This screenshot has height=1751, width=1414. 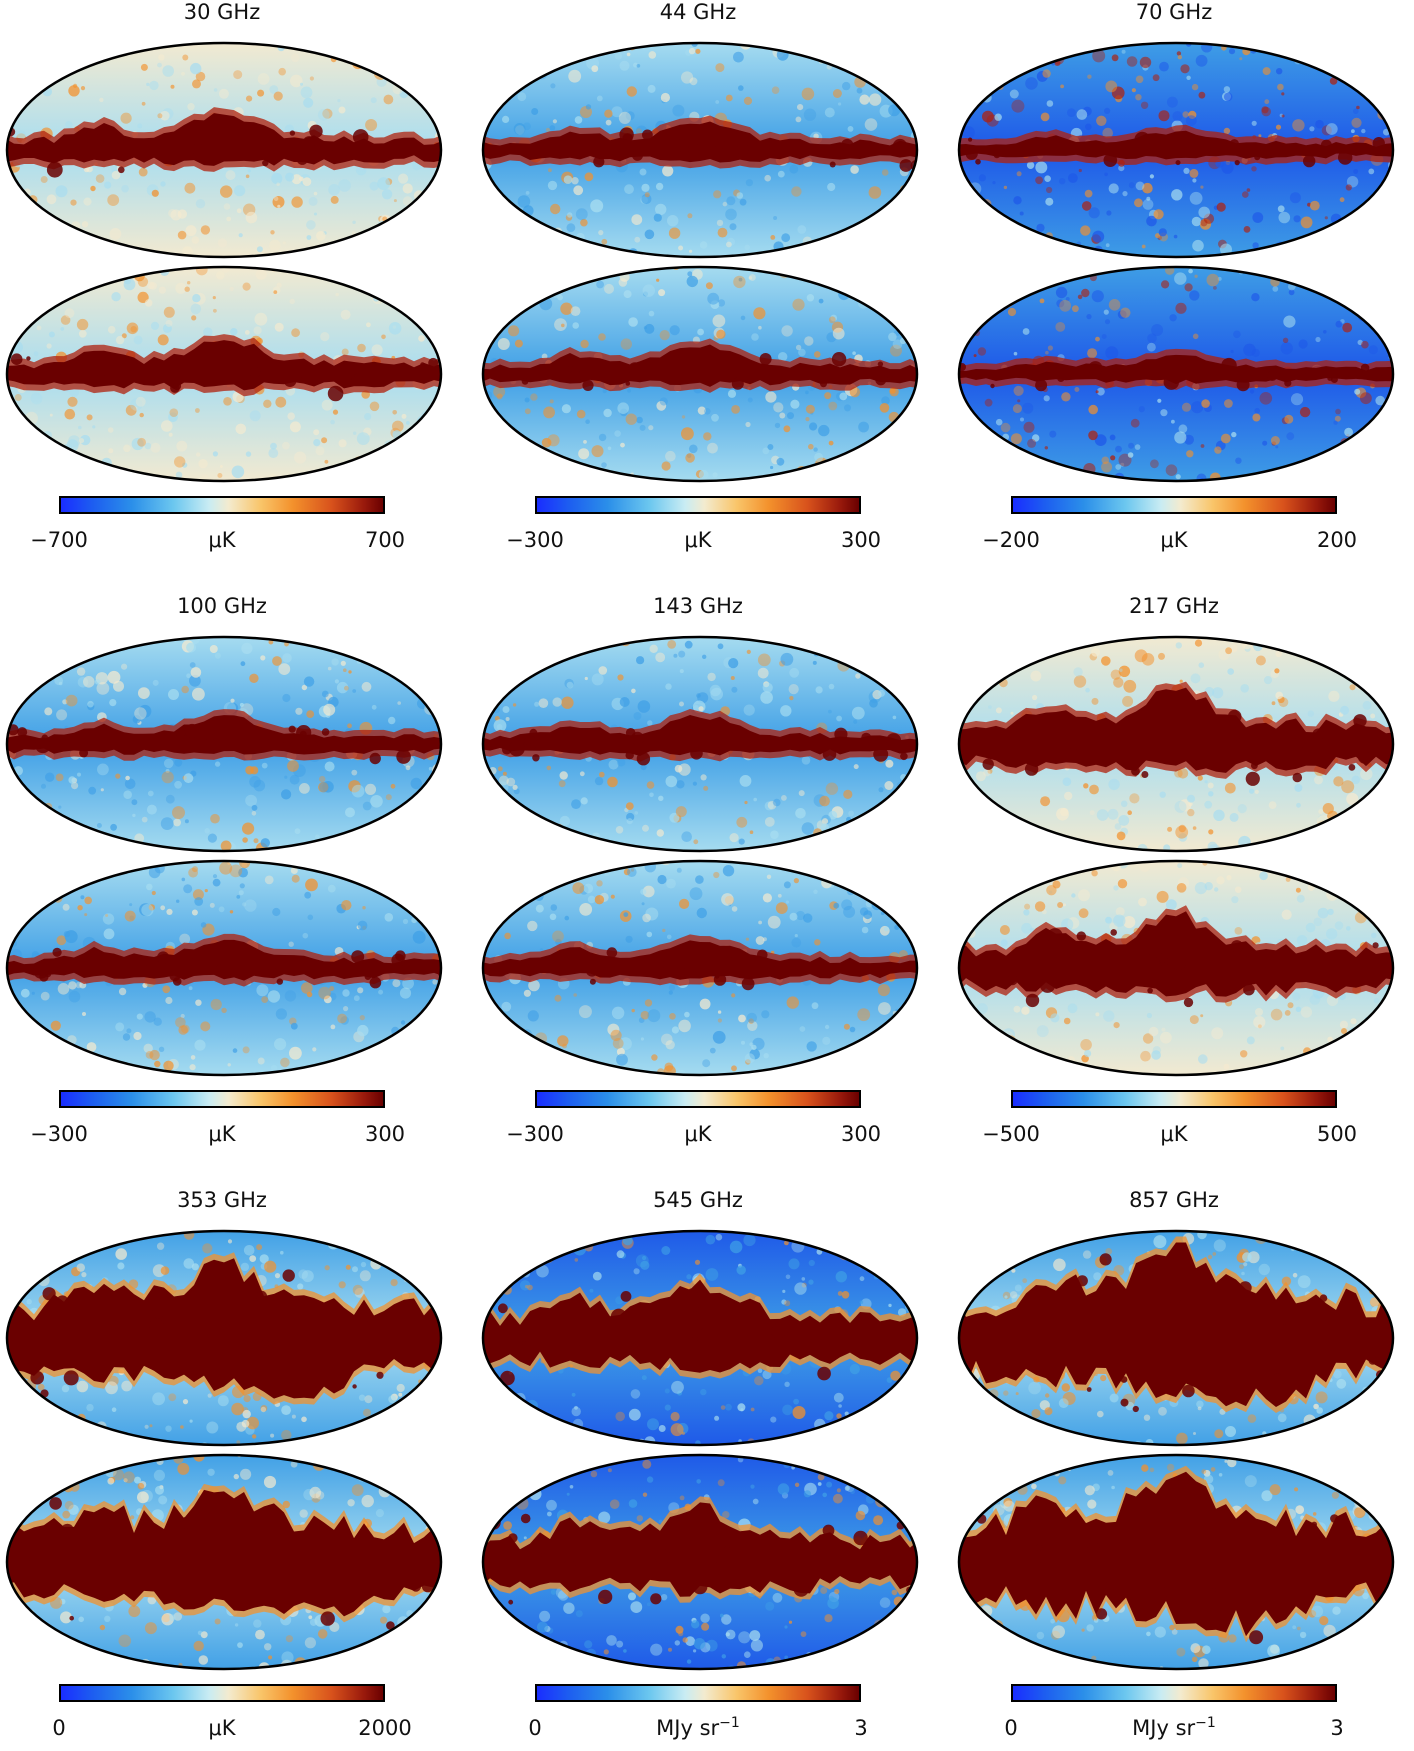 What do you see at coordinates (1174, 606) in the screenshot?
I see `frequency-title: 217 GHz` at bounding box center [1174, 606].